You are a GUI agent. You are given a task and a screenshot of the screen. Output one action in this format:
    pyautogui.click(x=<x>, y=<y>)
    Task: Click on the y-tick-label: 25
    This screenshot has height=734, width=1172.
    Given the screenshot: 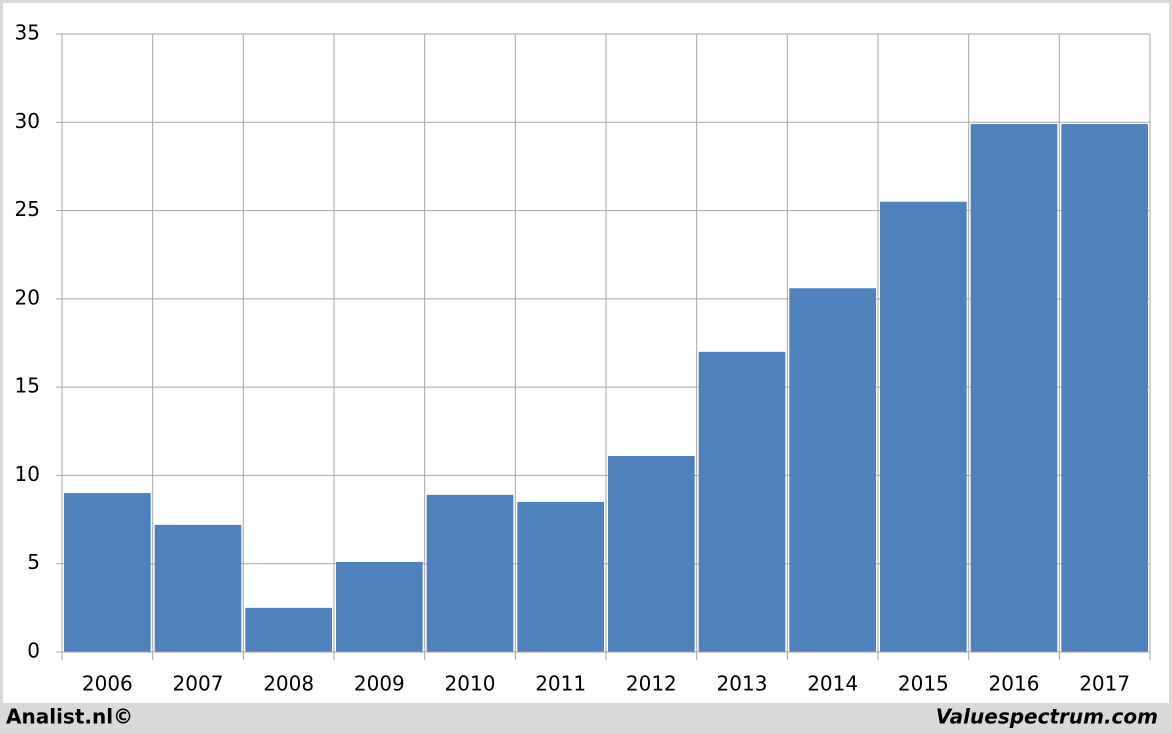 What is the action you would take?
    pyautogui.click(x=27, y=209)
    